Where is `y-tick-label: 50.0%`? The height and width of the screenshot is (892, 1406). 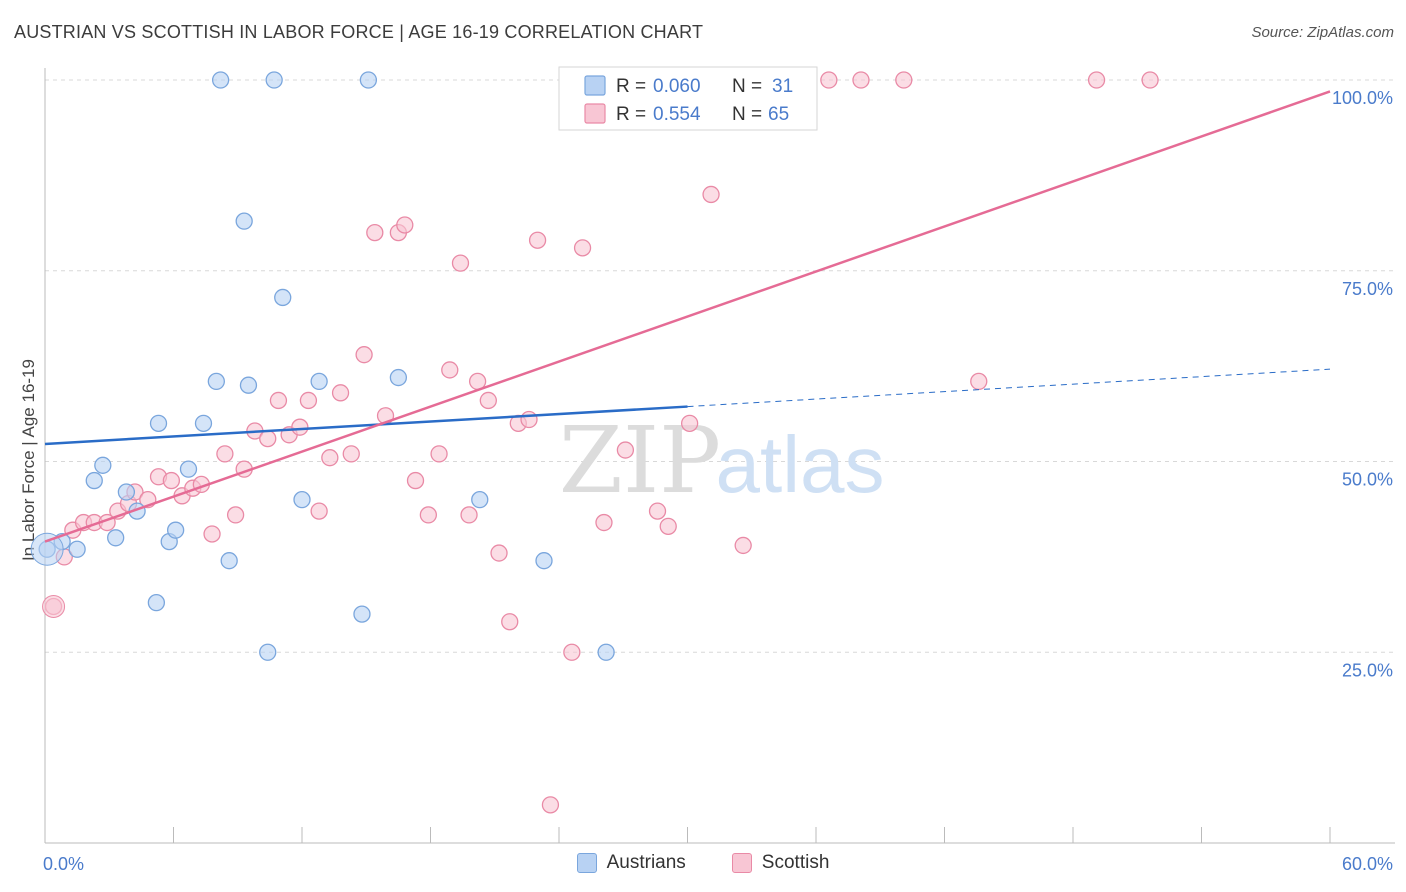 y-tick-label: 50.0% is located at coordinates (1367, 480).